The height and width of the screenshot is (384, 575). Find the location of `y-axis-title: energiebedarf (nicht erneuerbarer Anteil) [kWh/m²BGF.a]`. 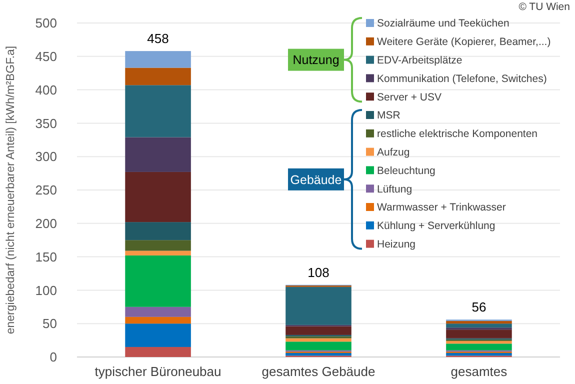

y-axis-title: energiebedarf (nicht erneuerbarer Anteil) [kWh/m²BGF.a] is located at coordinates (11, 190).